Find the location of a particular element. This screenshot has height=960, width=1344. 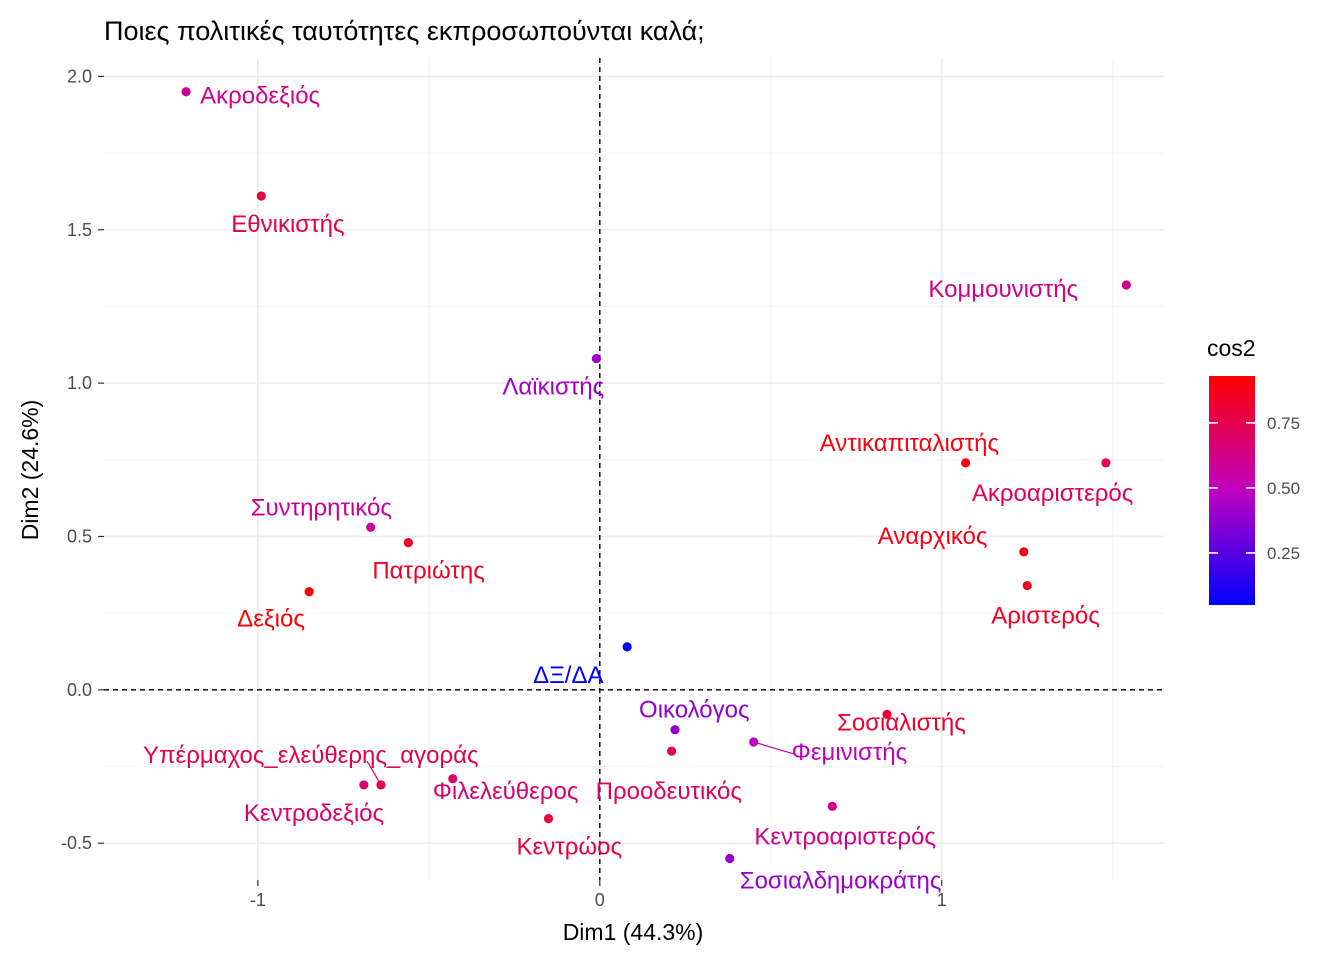

x-axis: -1 0 1 is located at coordinates (598, 895).